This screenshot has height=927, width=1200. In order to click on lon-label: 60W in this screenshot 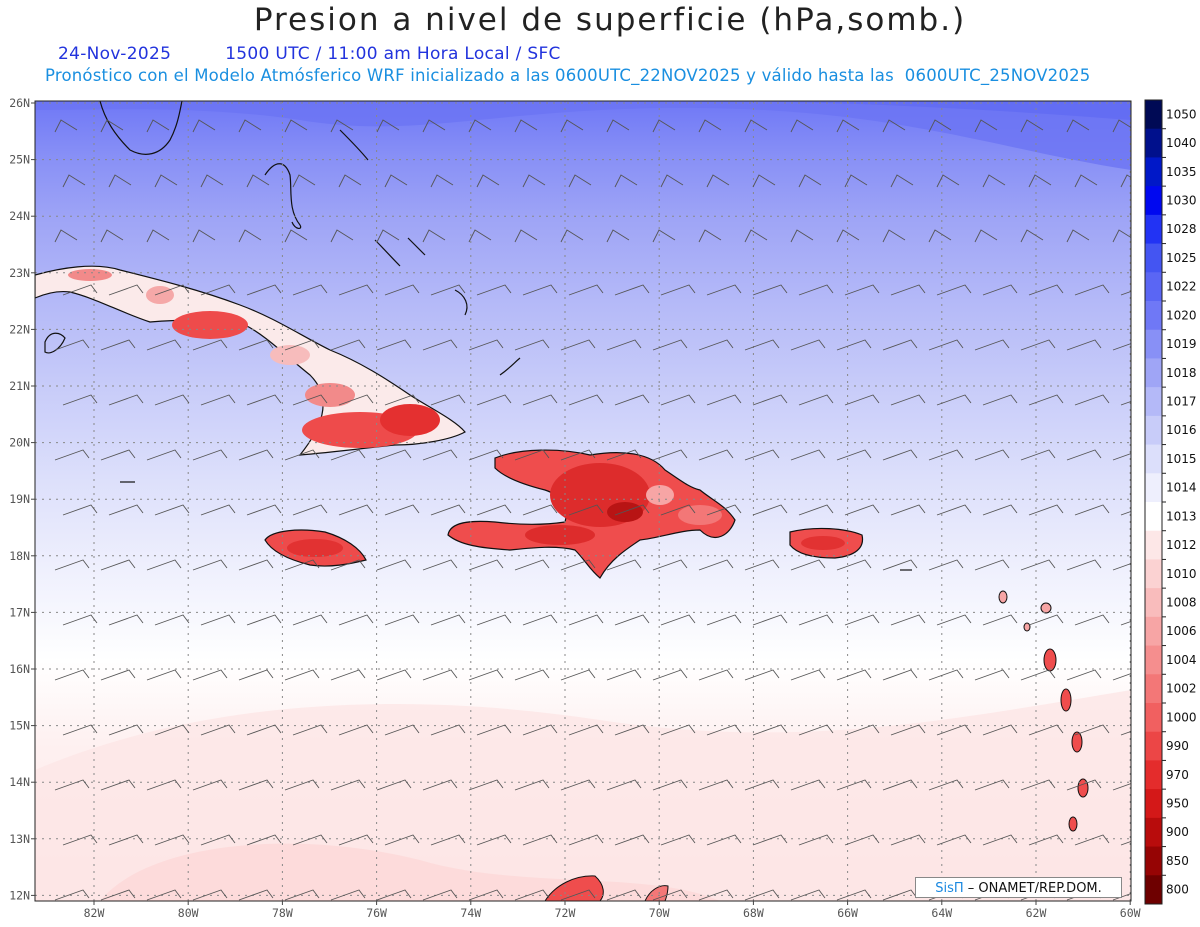, I will do `click(1130, 913)`.